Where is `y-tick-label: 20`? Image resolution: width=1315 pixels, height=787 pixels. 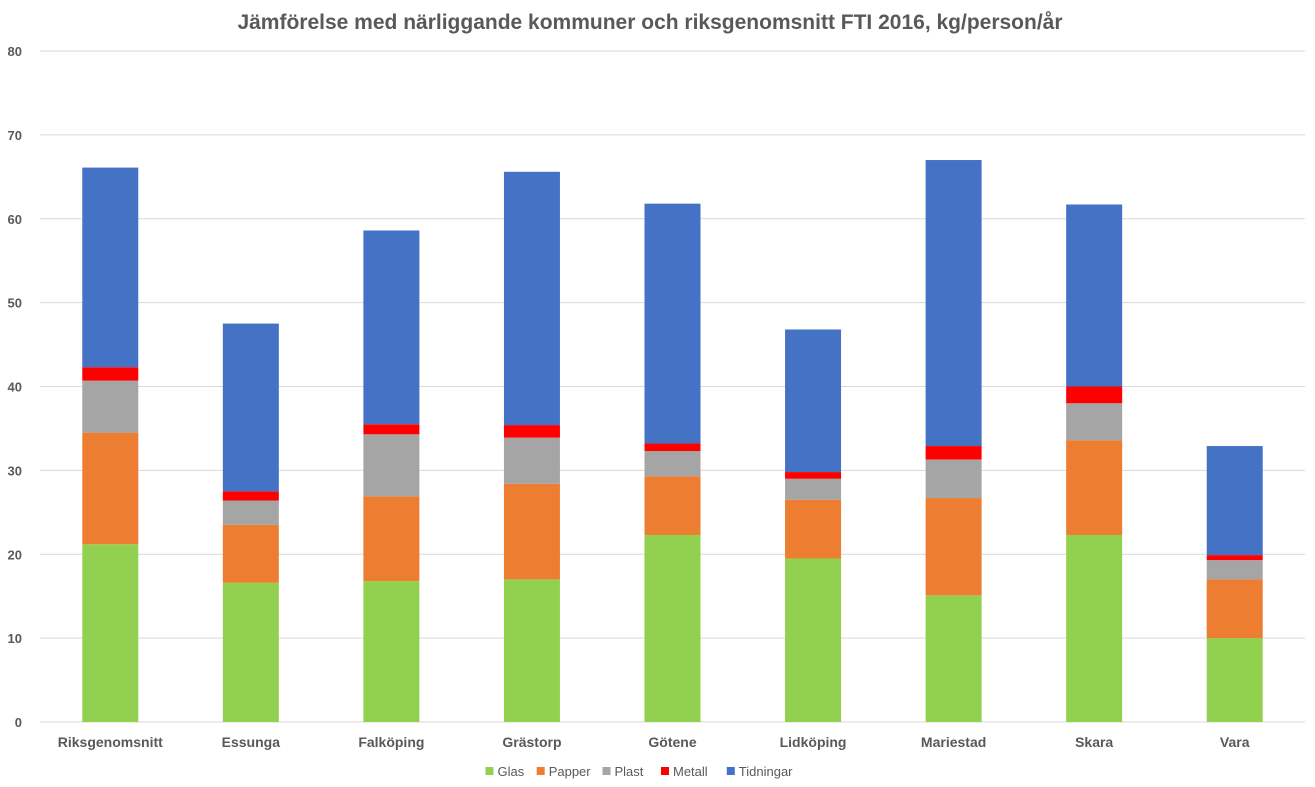
y-tick-label: 20 is located at coordinates (15, 554).